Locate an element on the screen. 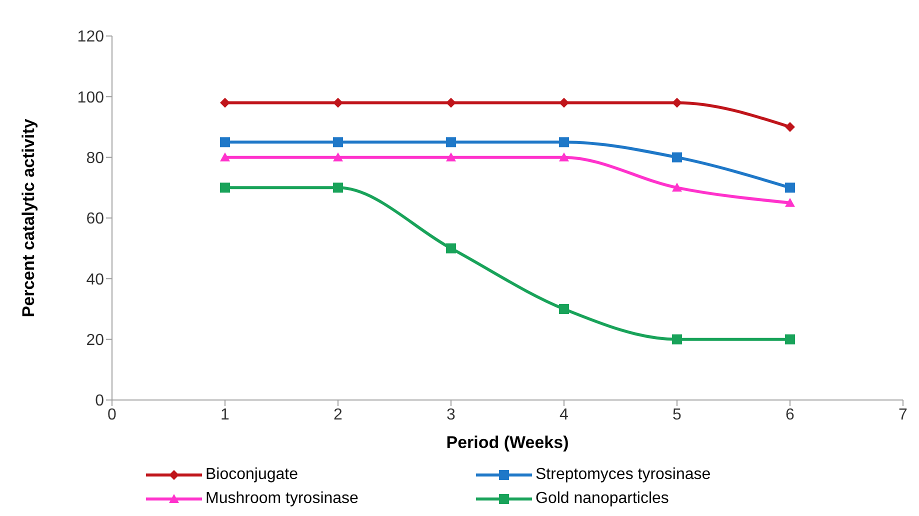  legend-label: Gold nanoparticles is located at coordinates (602, 499).